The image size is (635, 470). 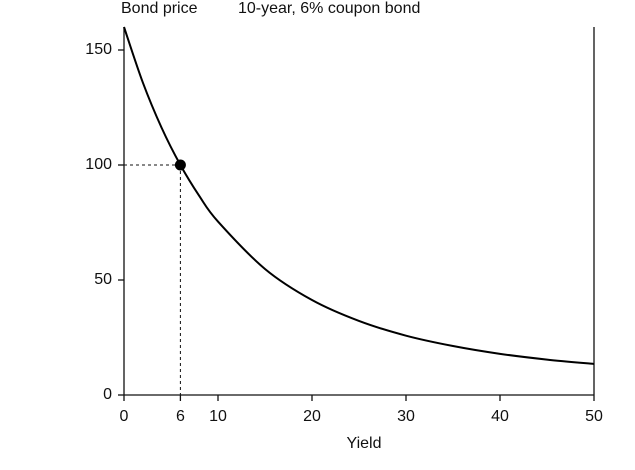 What do you see at coordinates (103, 279) in the screenshot?
I see `y-tick-label: 50` at bounding box center [103, 279].